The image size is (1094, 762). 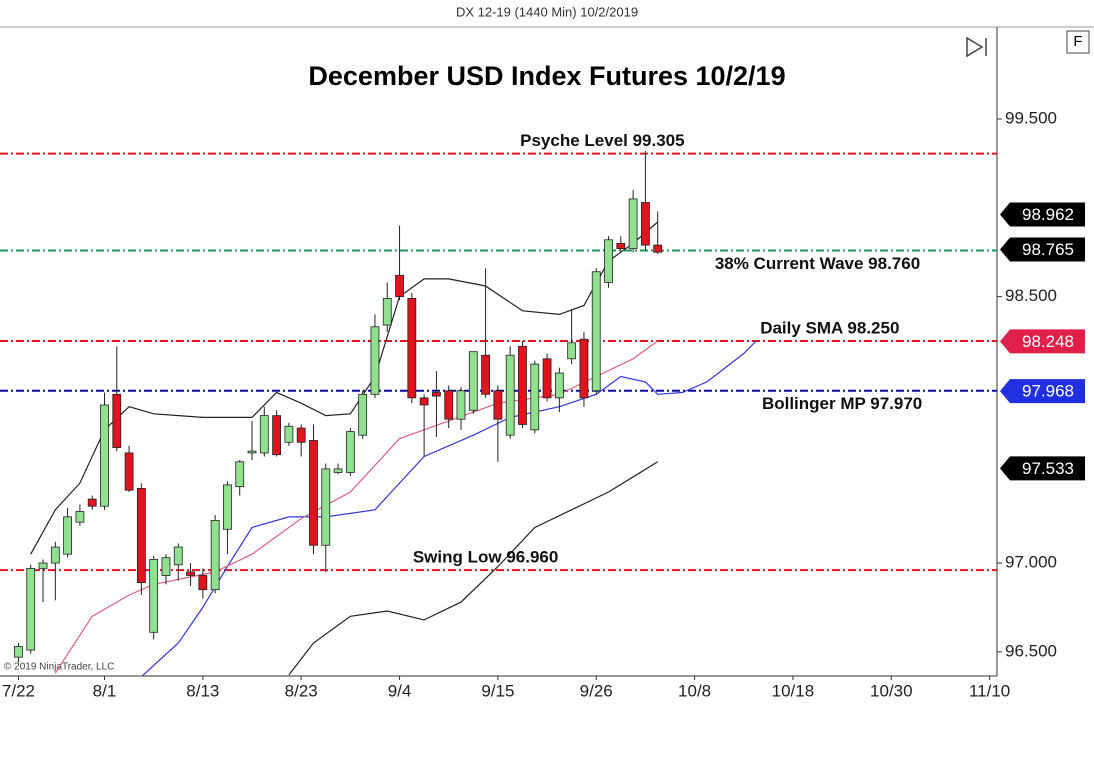 I want to click on price-marker-label: 97.968, so click(x=1048, y=391).